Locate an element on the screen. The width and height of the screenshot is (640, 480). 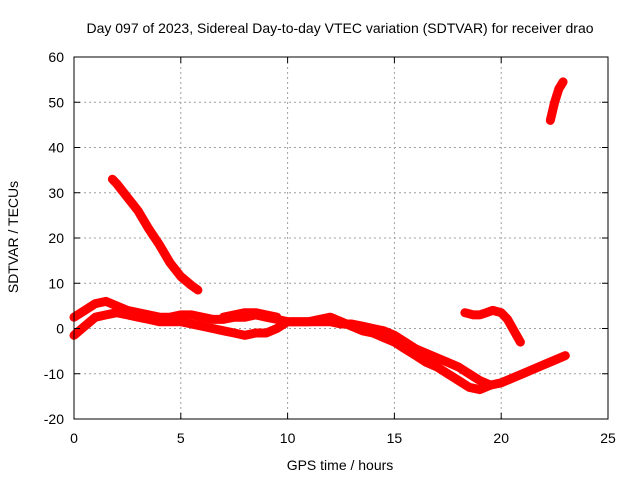
y-tick-label: -10 is located at coordinates (54, 374).